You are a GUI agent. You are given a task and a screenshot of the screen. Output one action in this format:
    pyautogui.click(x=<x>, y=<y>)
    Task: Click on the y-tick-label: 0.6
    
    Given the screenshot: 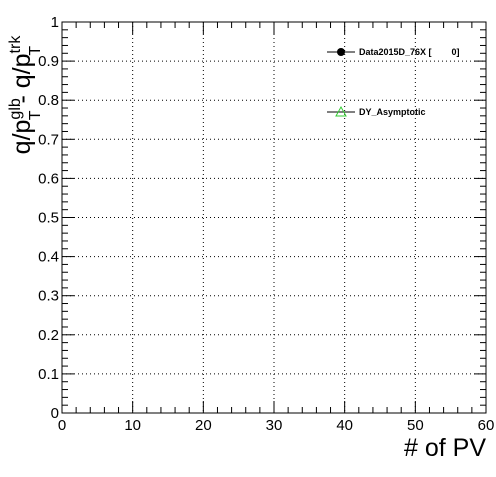 What is the action you would take?
    pyautogui.click(x=48, y=178)
    